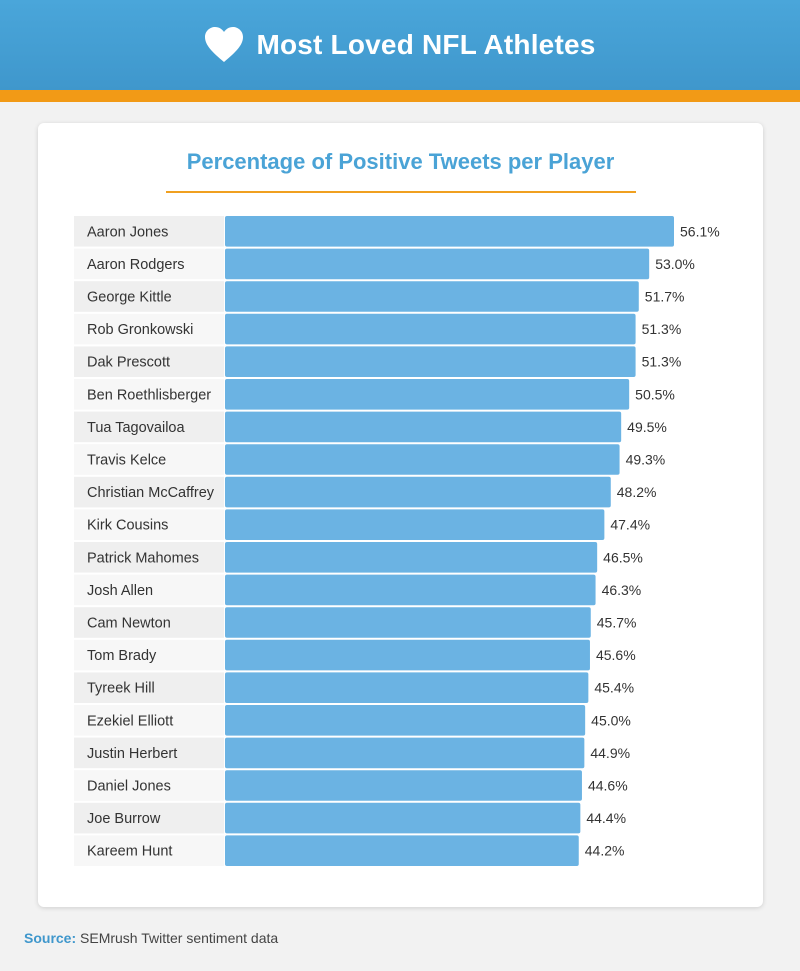  Describe the element at coordinates (614, 688) in the screenshot. I see `value-label: 45.4%` at that location.